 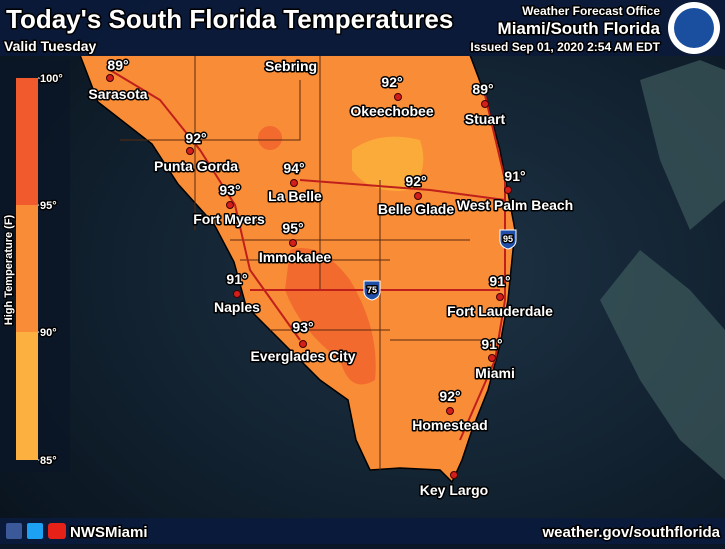 I want to click on city-name: Sebring, so click(x=291, y=66).